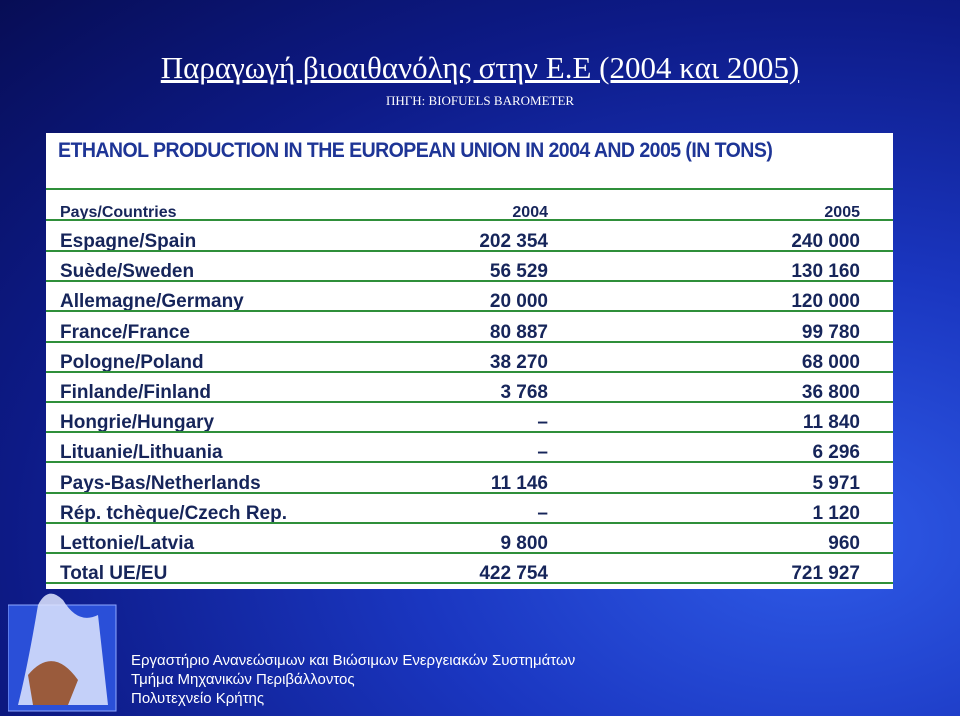 The image size is (960, 716). What do you see at coordinates (152, 302) in the screenshot?
I see `table-cell: Allemagne/Germany` at bounding box center [152, 302].